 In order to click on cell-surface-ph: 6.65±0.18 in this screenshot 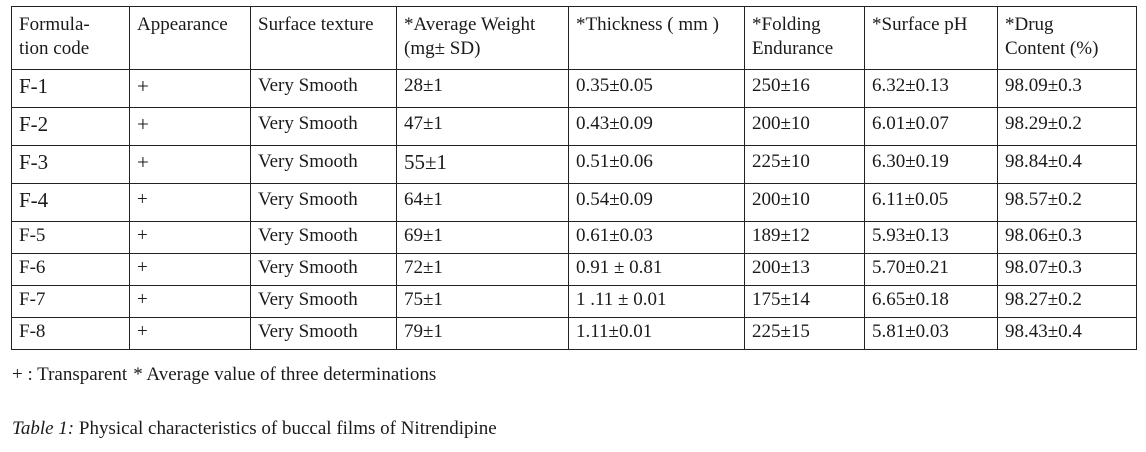, I will do `click(931, 301)`.